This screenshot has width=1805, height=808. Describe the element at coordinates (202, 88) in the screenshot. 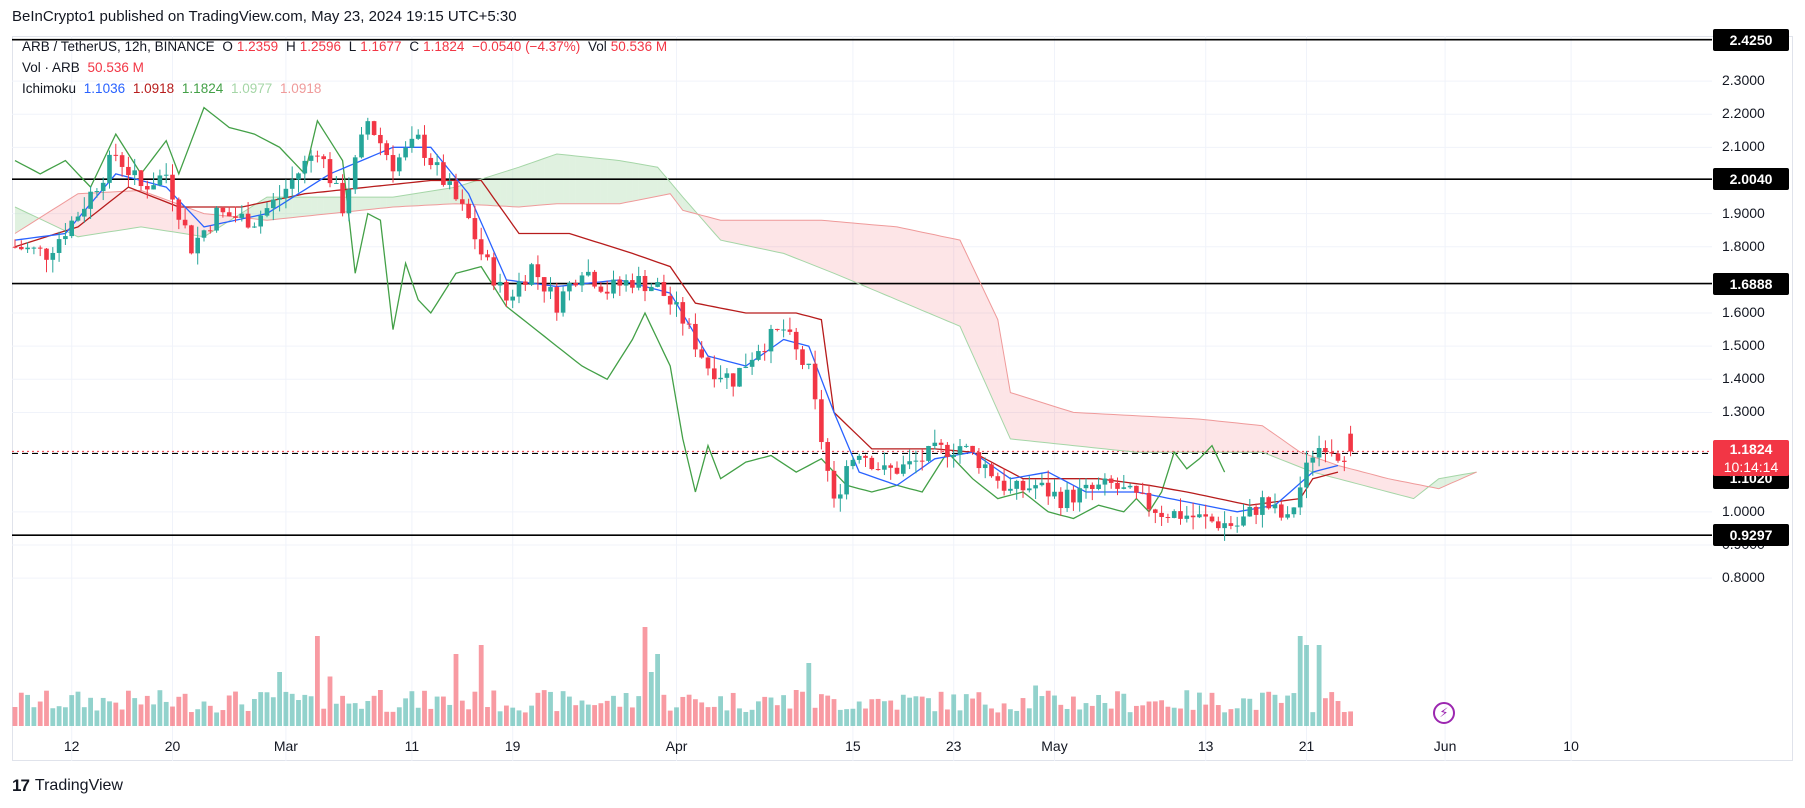

I see `legend-ichimoku-lagging: 1.1824` at that location.